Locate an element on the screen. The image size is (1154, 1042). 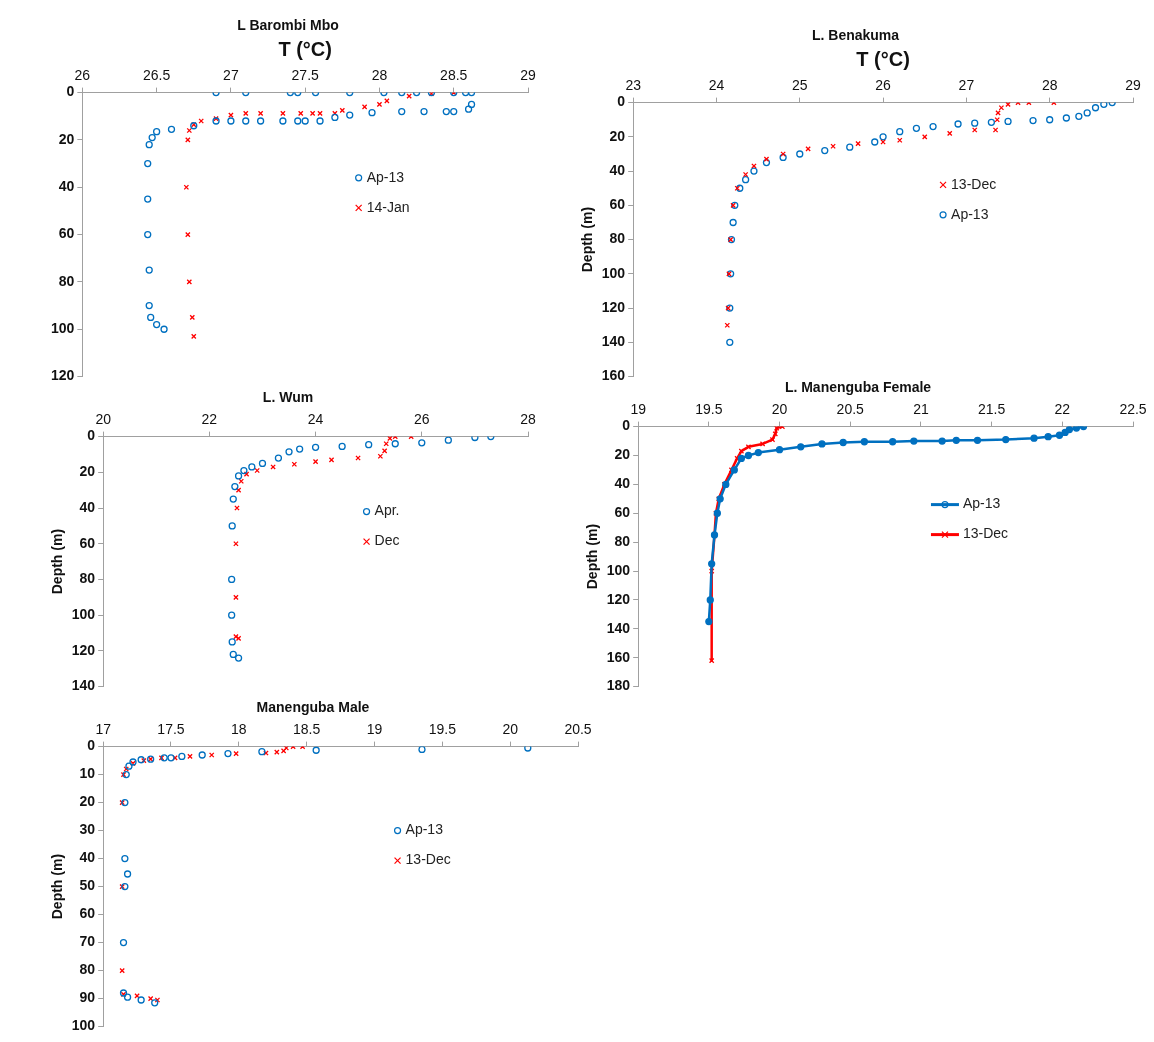
x-tick-label: 17 is located at coordinates (103, 729).